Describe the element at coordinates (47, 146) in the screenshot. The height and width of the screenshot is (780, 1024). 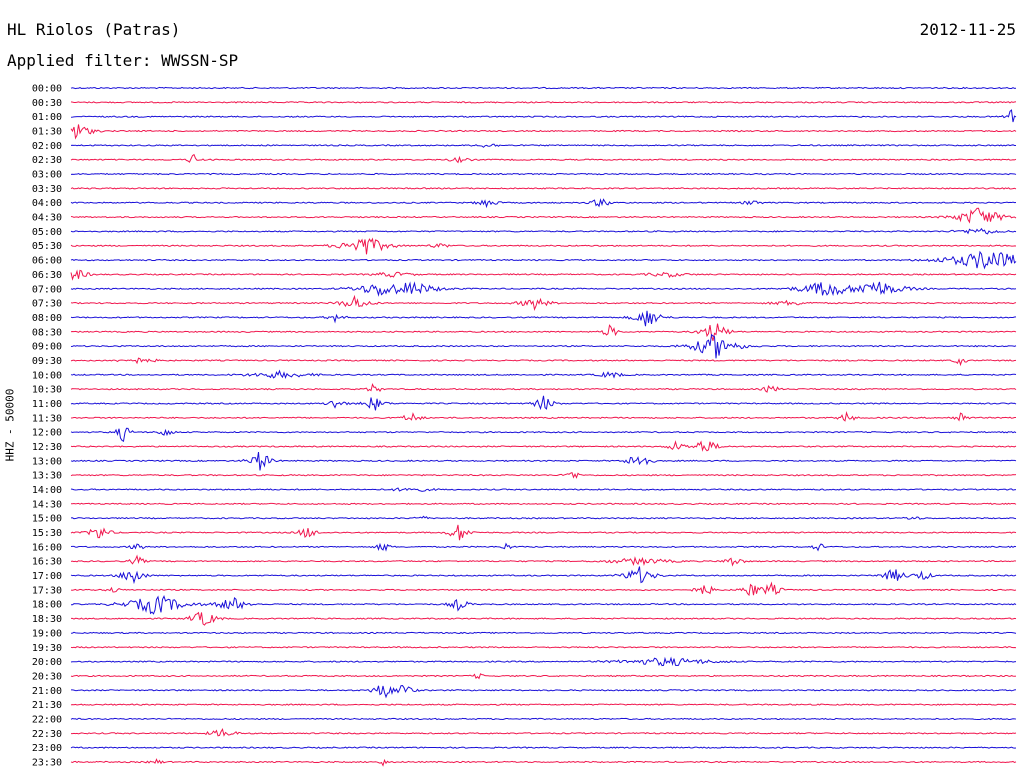
I see `time-tick-label: 02:00` at that location.